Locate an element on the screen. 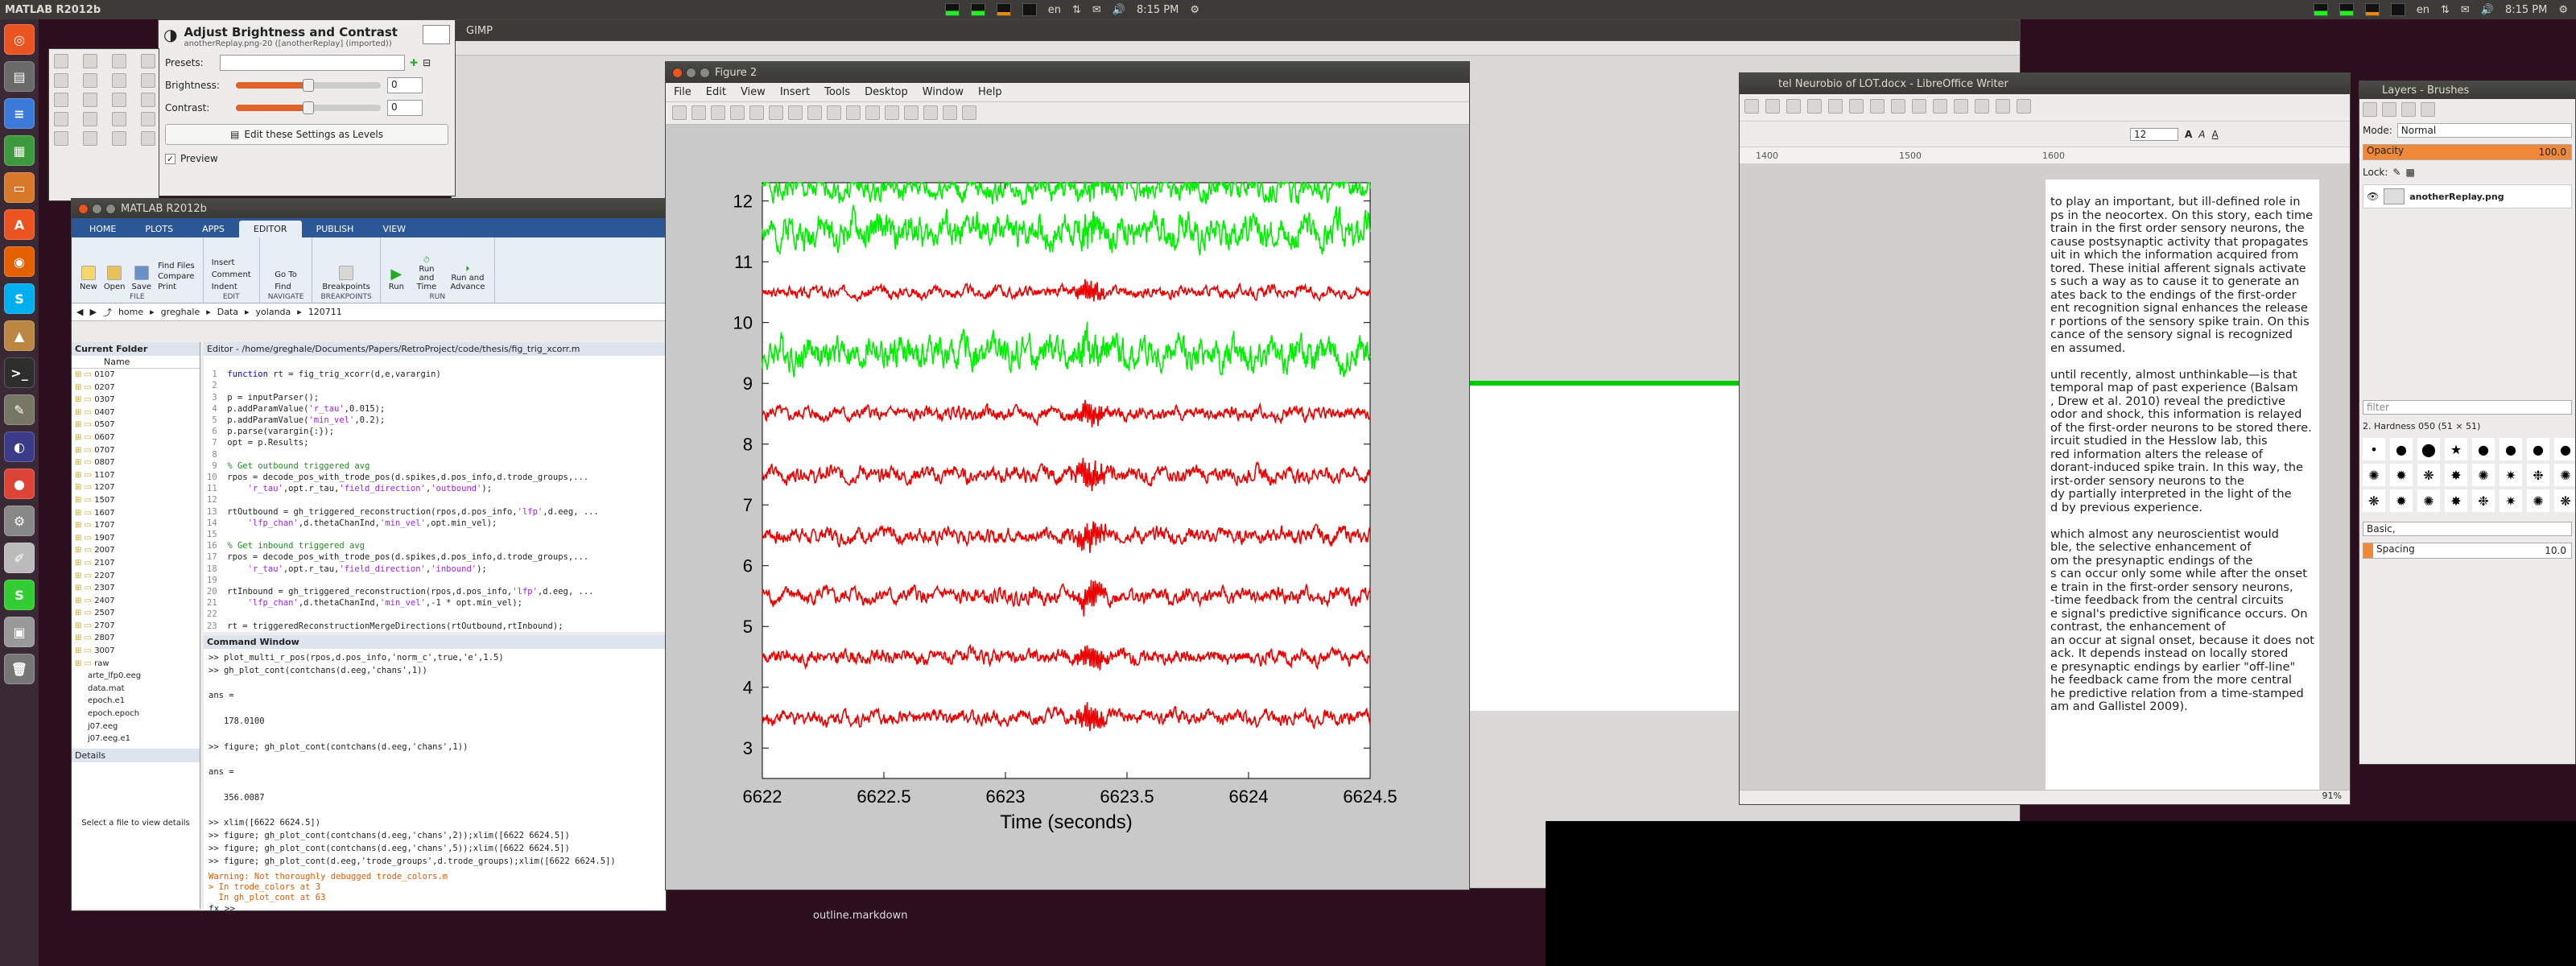 This screenshot has width=2576, height=966. preview-icon is located at coordinates (1898, 106).